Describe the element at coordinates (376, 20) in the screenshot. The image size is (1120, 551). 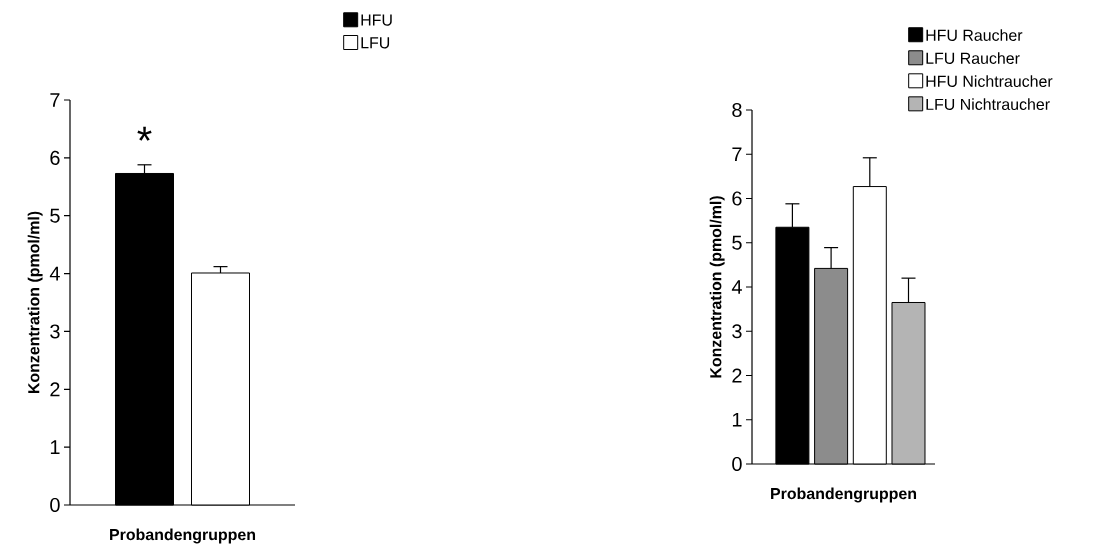
I see `legend-label: HFU` at that location.